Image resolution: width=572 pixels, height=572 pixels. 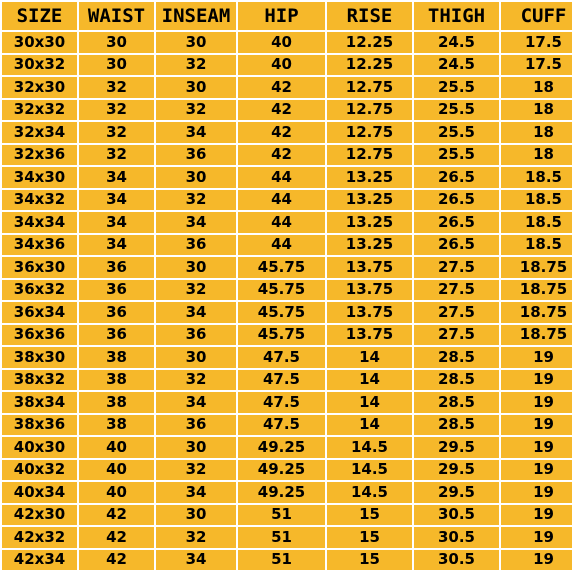 I want to click on cell-size: 36x34, so click(x=39, y=312).